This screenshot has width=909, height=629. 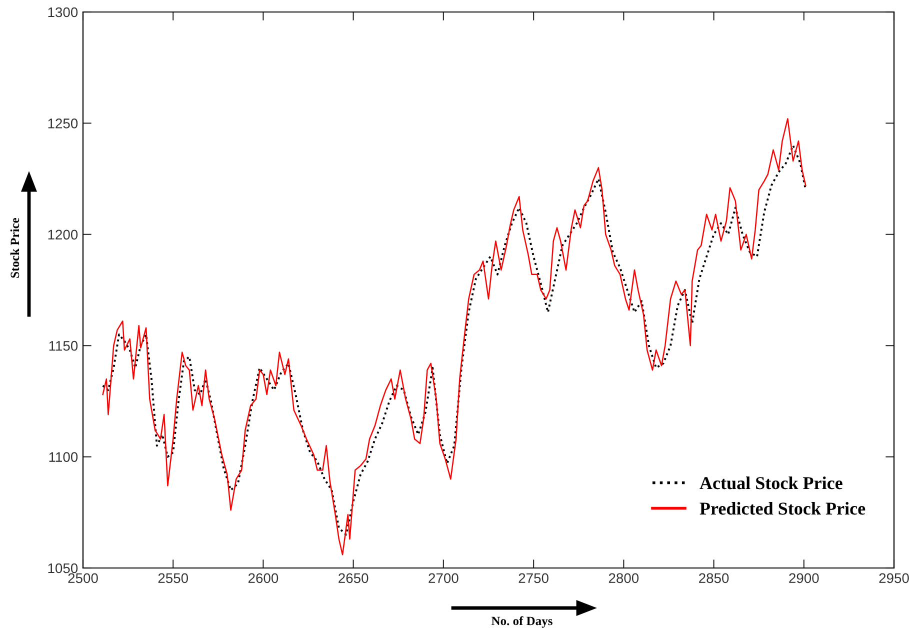 I want to click on legend-label: Actual Stock Price, so click(x=771, y=483).